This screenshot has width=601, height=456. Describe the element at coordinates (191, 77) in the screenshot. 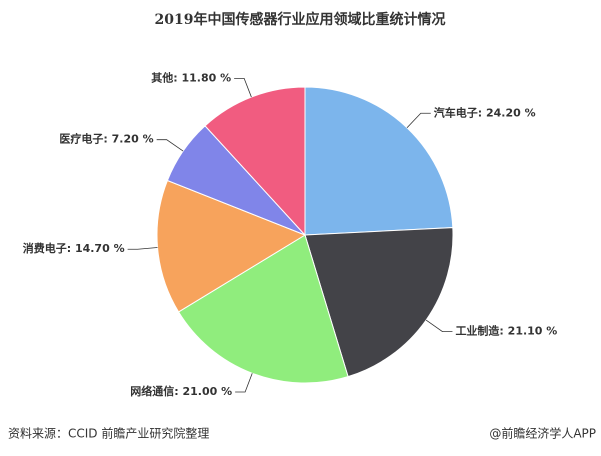

I see `data-label: 其他: 11.80 %` at that location.